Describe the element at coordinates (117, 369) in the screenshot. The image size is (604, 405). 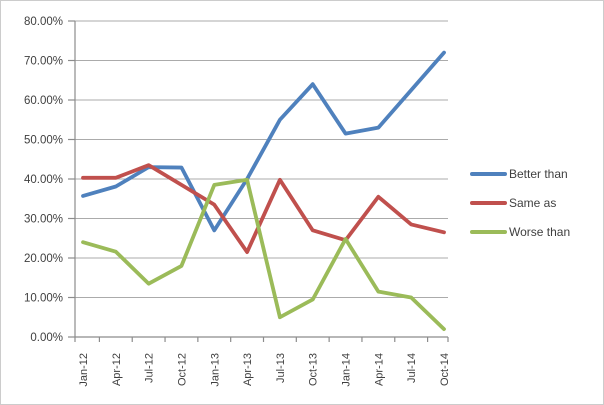
I see `x-axis-tick-label: Apr-12` at that location.